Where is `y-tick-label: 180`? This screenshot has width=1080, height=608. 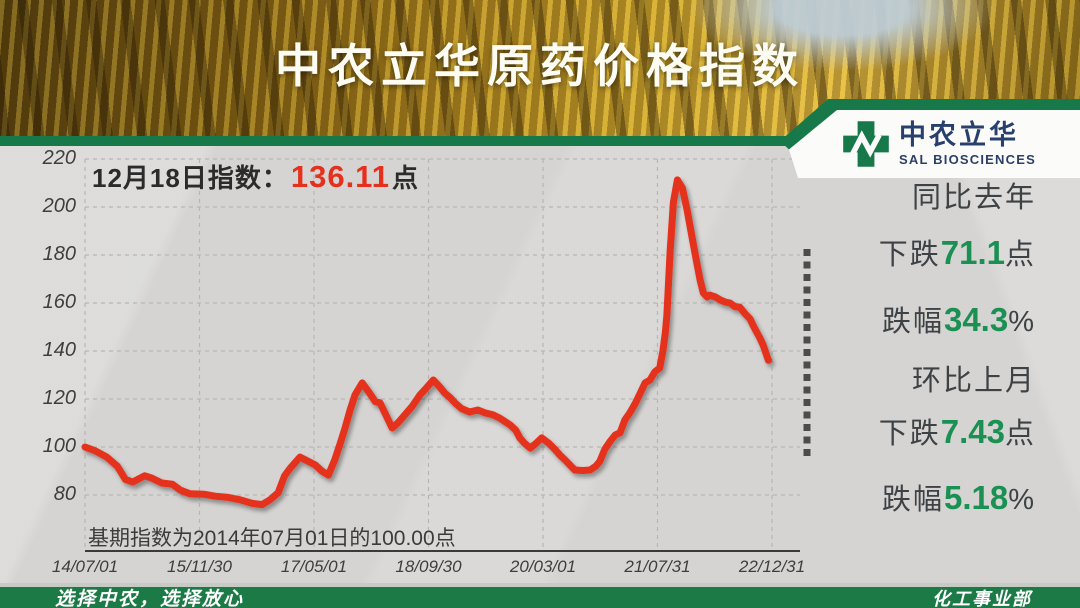 y-tick-label: 180 is located at coordinates (59, 254).